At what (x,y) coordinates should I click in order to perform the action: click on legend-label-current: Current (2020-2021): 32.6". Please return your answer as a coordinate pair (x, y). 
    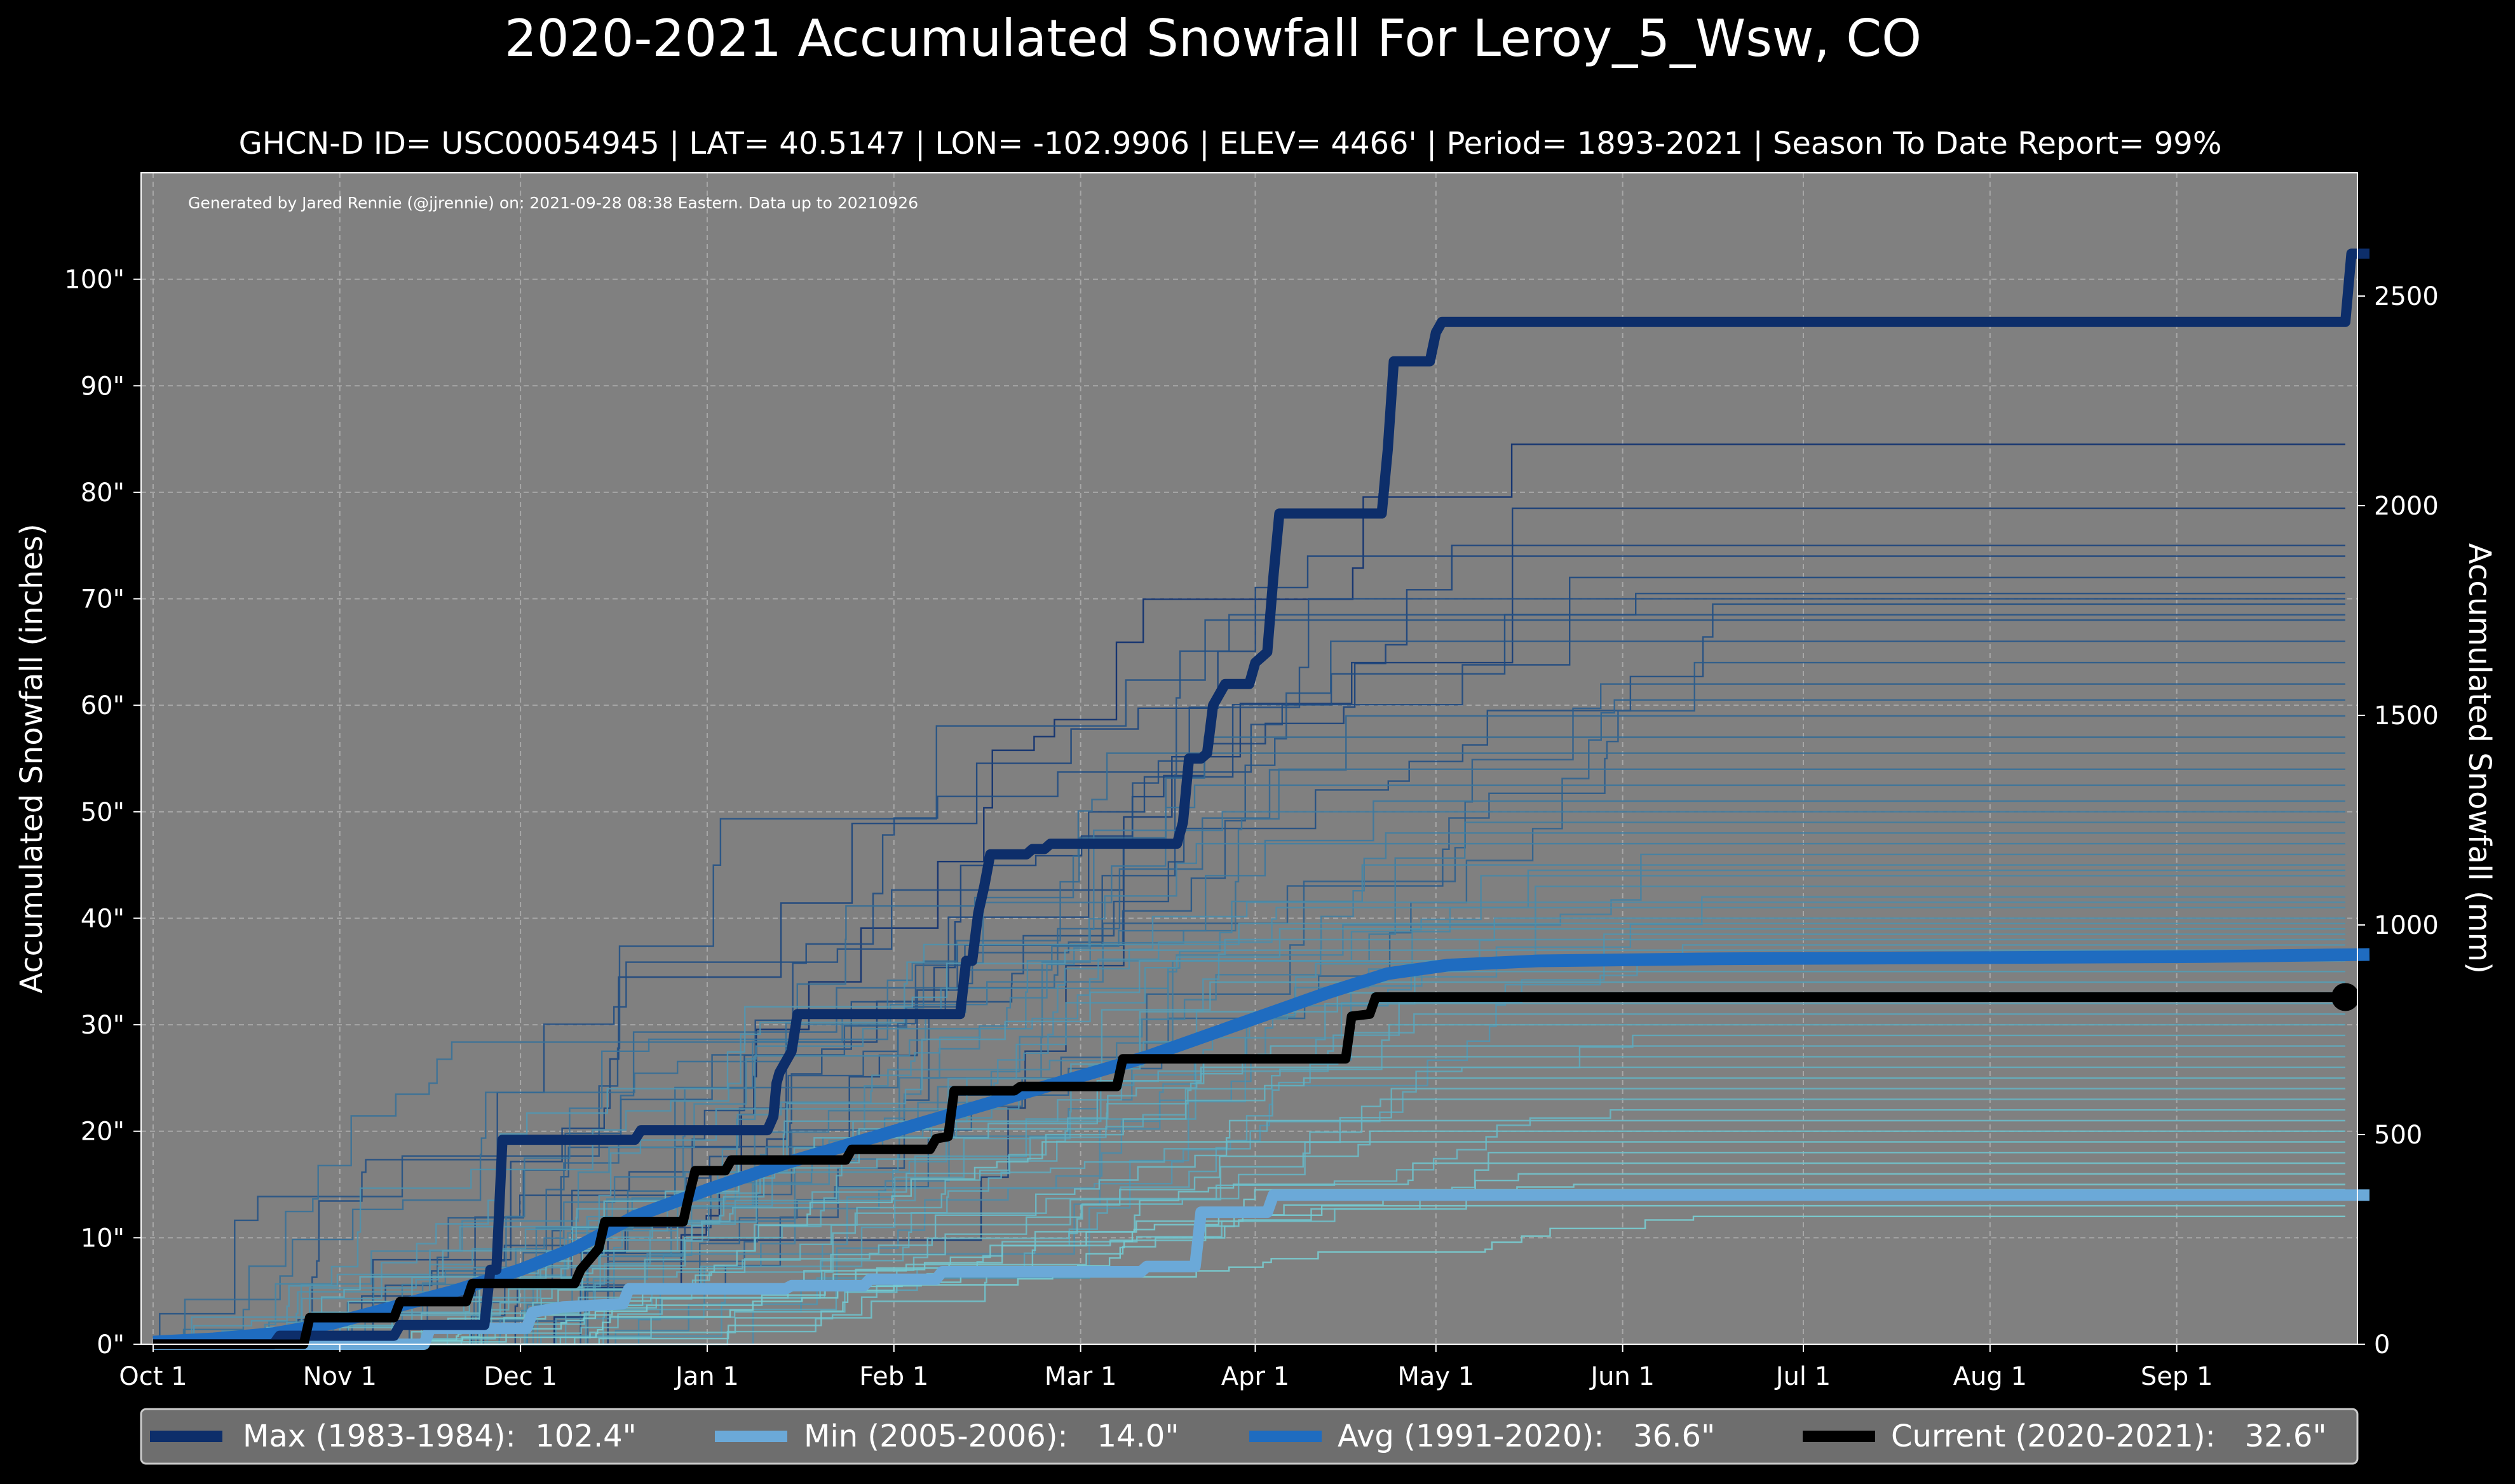
    Looking at the image, I should click on (2109, 1436).